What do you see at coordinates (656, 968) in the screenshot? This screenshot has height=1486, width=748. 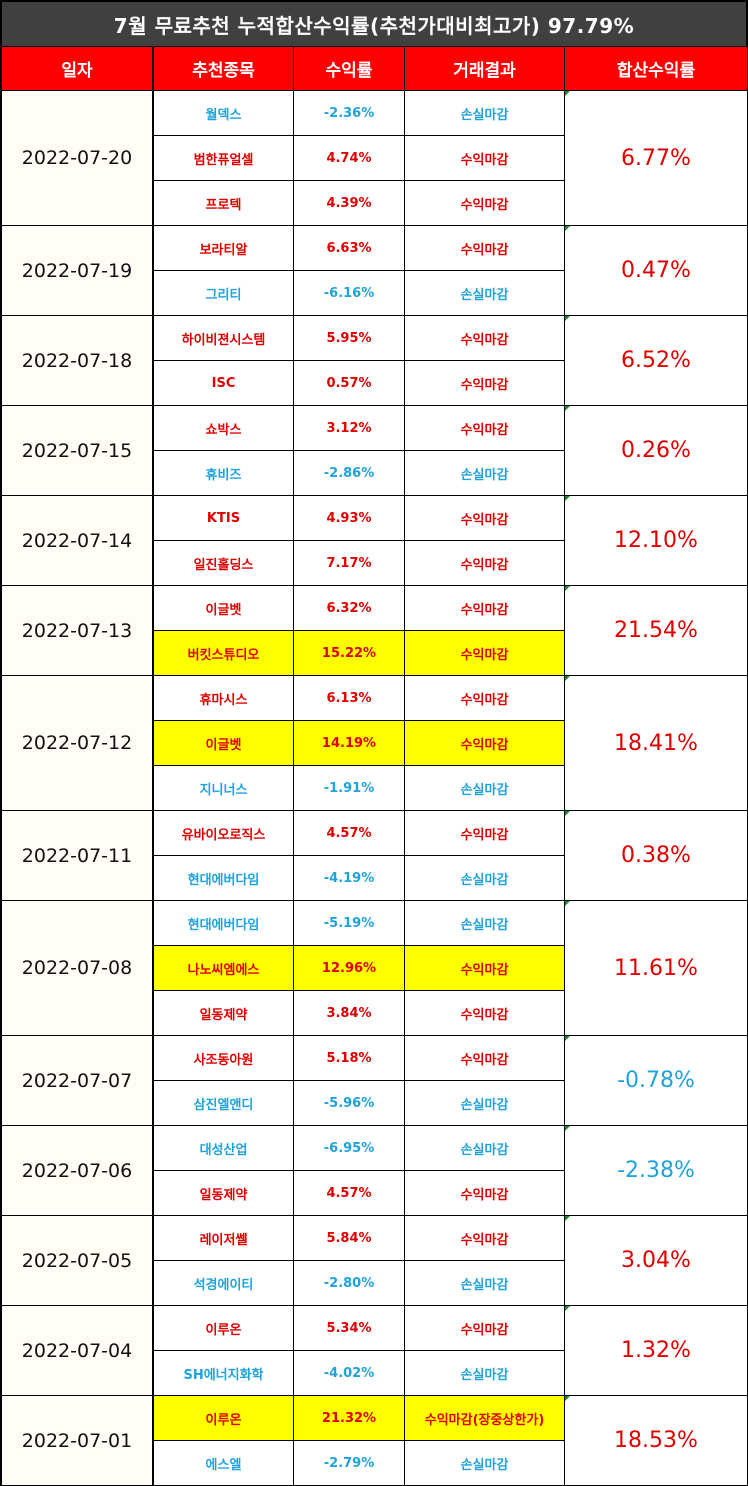 I see `total-return-value: 11.61%` at bounding box center [656, 968].